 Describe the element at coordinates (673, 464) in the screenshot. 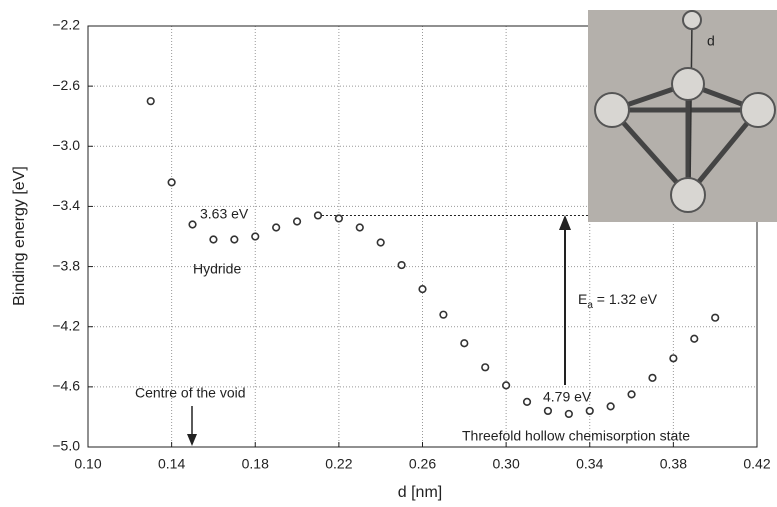

I see `x-tick-label: 0.38` at that location.